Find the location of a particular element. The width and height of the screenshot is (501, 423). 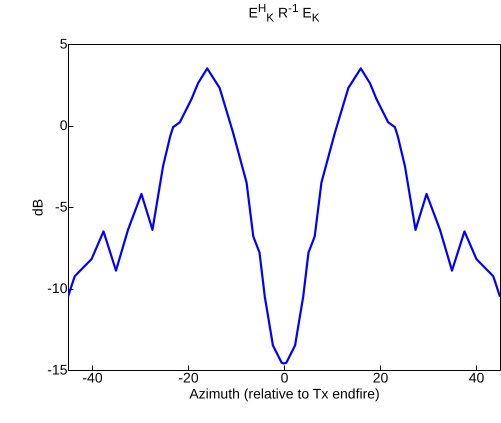

chart-title: E$^{H}$$_{K}$ R$^{-1}$ E$_{K}$ is located at coordinates (284, 13).